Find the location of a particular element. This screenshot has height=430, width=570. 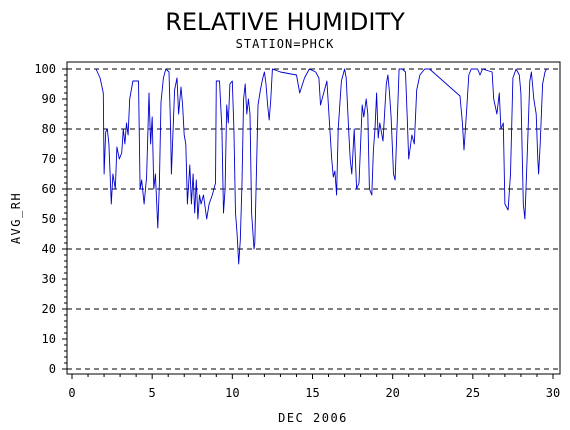

x-tick-label-20: 20 is located at coordinates (392, 393).